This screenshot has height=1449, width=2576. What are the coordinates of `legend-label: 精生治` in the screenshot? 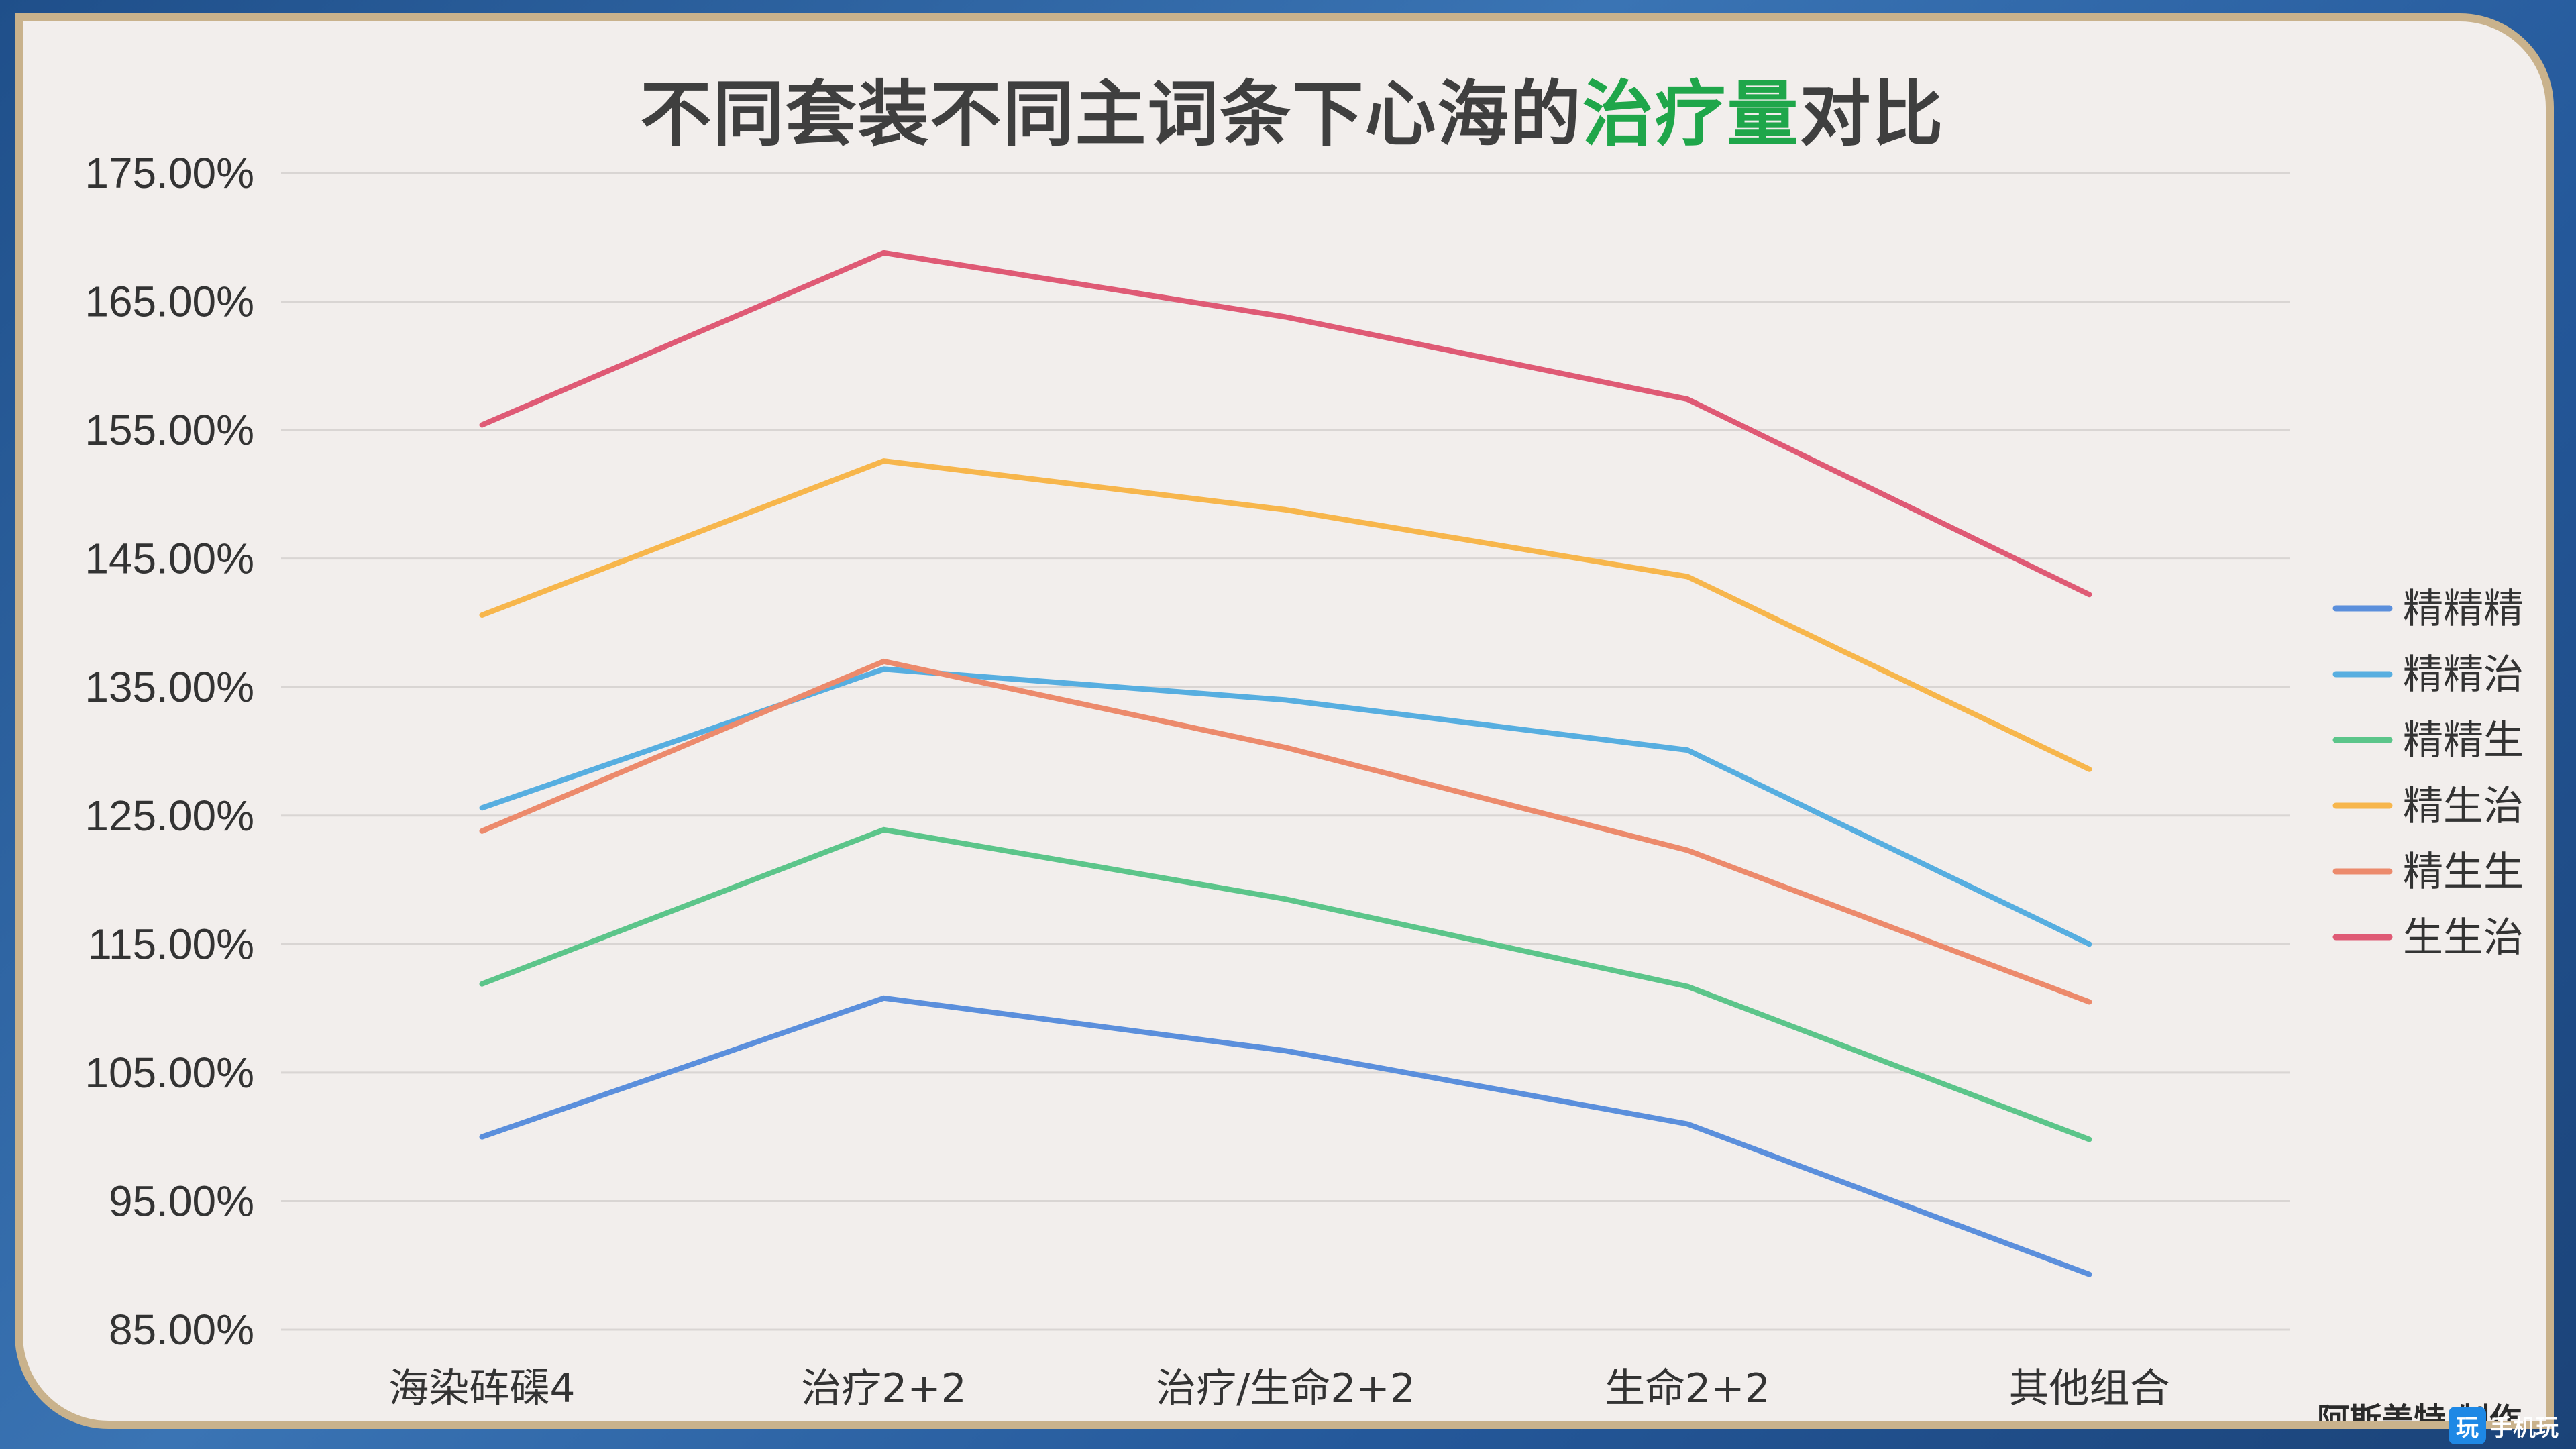 It's located at (2463, 806).